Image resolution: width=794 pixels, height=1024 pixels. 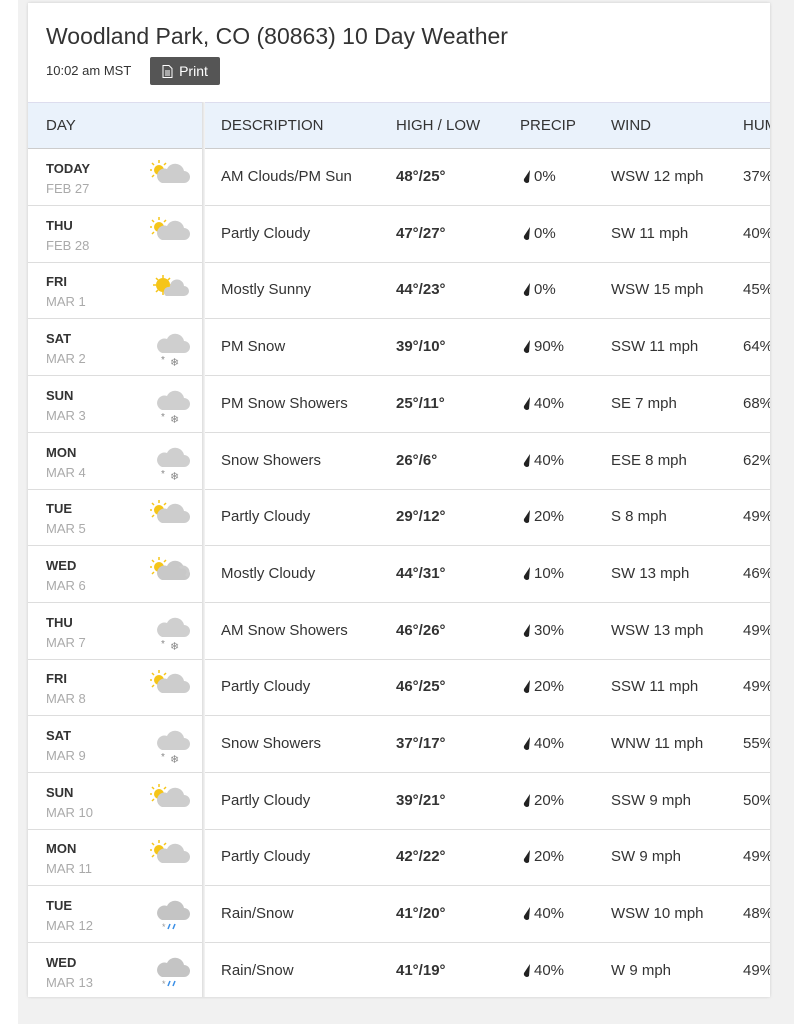 I want to click on humidity: 40%, so click(x=756, y=233).